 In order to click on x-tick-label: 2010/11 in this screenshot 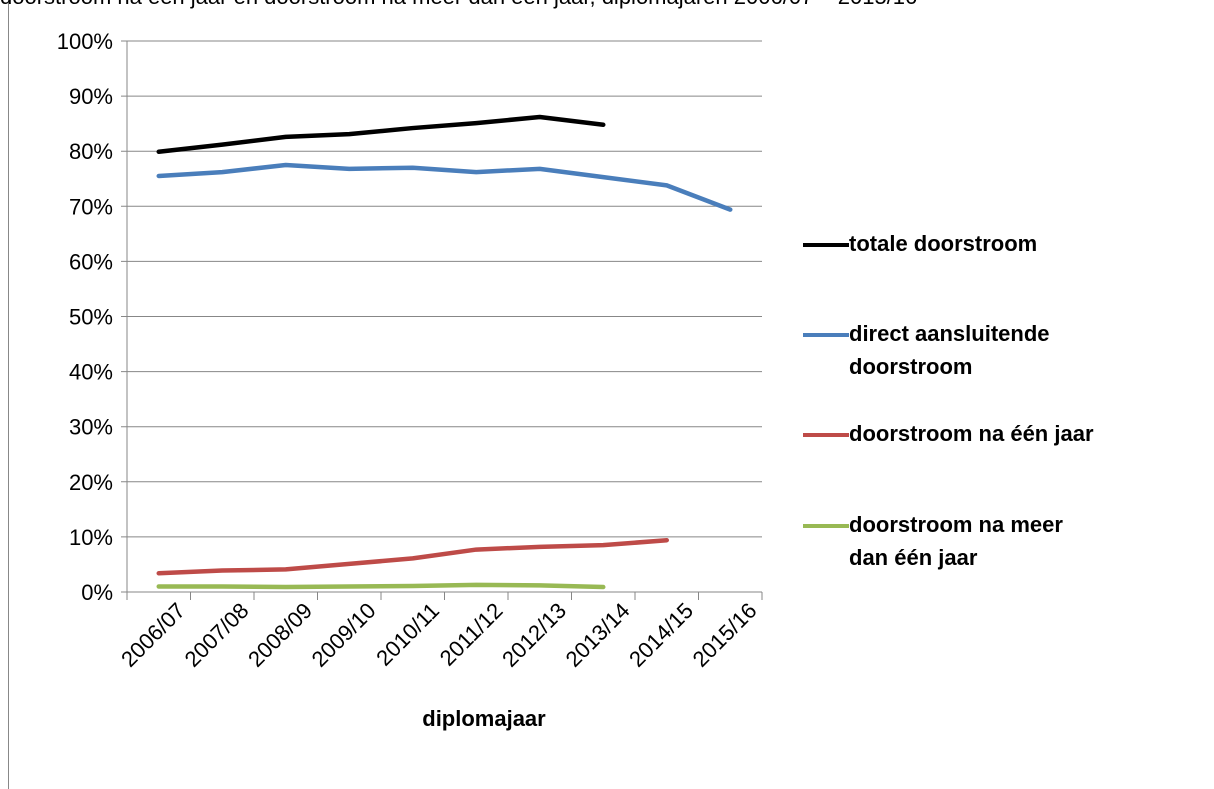, I will do `click(407, 634)`.